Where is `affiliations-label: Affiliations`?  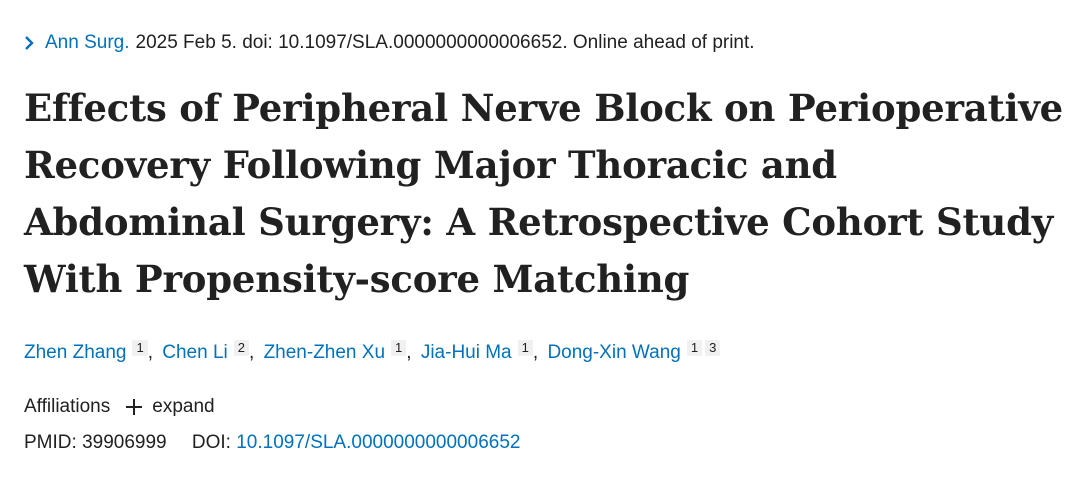
affiliations-label: Affiliations is located at coordinates (67, 406).